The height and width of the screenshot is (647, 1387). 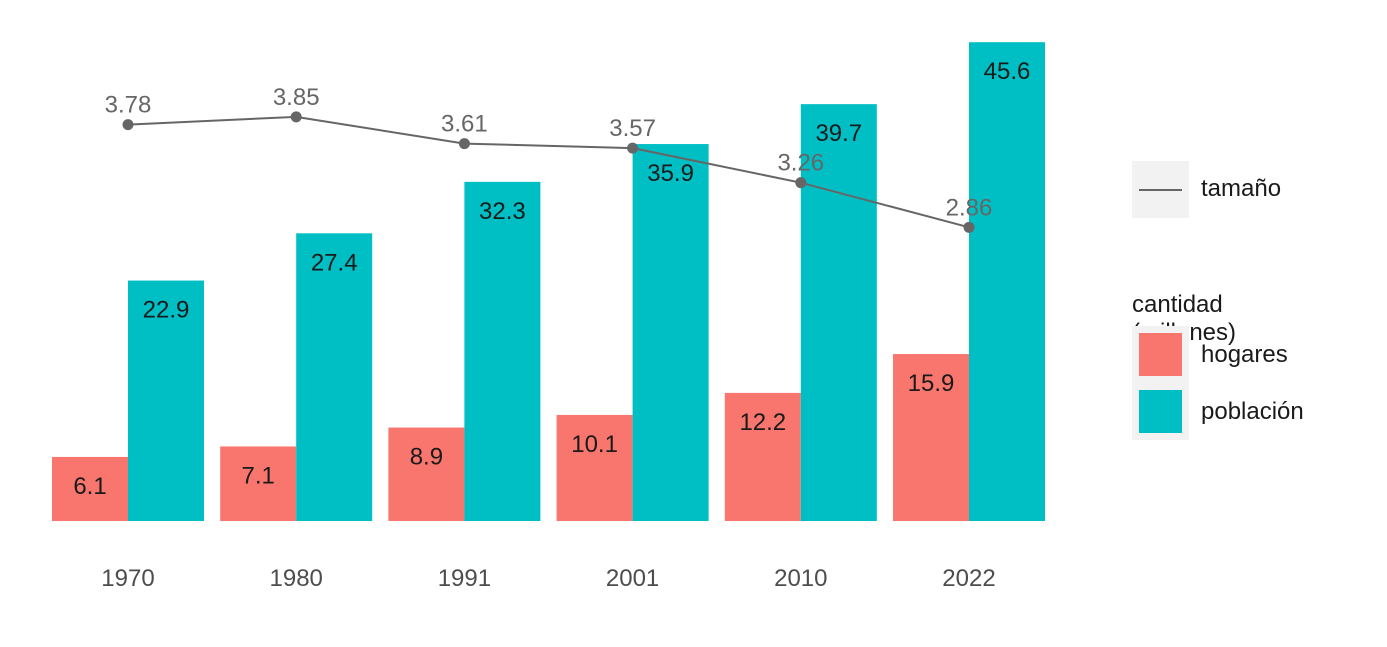 What do you see at coordinates (1160, 383) in the screenshot?
I see `legend-bar-keys` at bounding box center [1160, 383].